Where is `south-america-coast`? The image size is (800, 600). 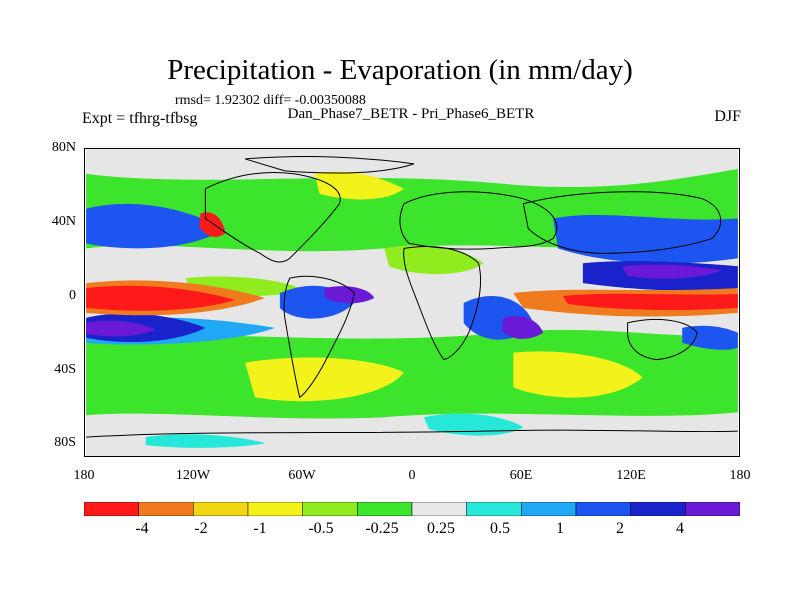
south-america-coast is located at coordinates (319, 337).